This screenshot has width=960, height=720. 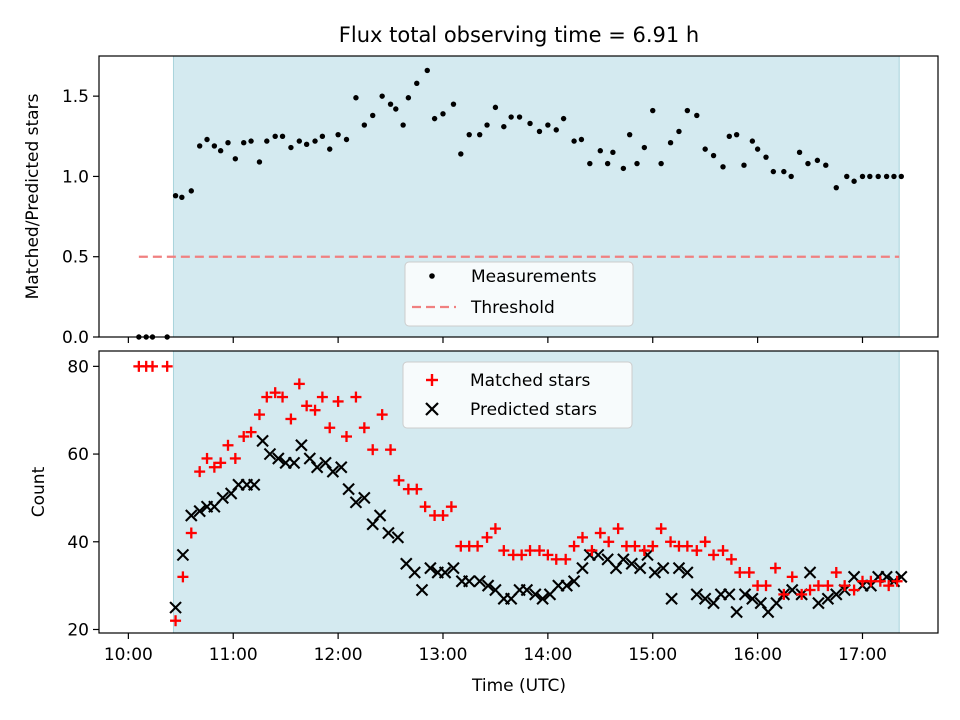 I want to click on x-axis-label: Time (UTC), so click(x=518, y=686).